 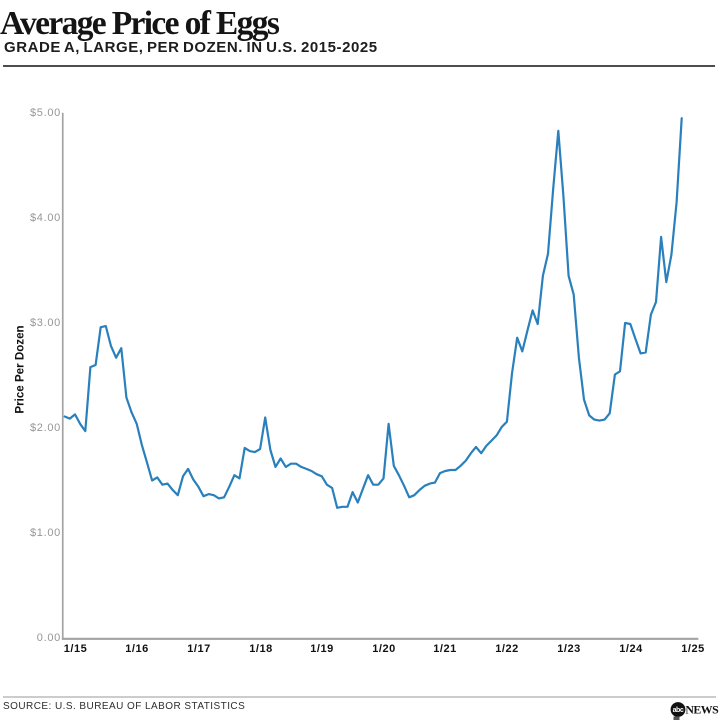 What do you see at coordinates (445, 649) in the screenshot?
I see `svg-text: 1/21` at bounding box center [445, 649].